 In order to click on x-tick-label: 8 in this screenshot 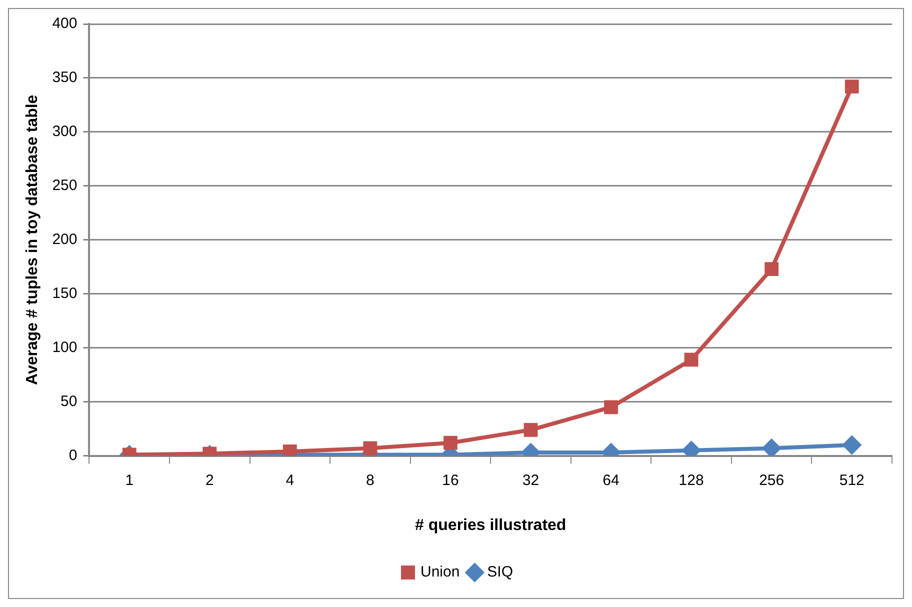, I will do `click(370, 480)`.